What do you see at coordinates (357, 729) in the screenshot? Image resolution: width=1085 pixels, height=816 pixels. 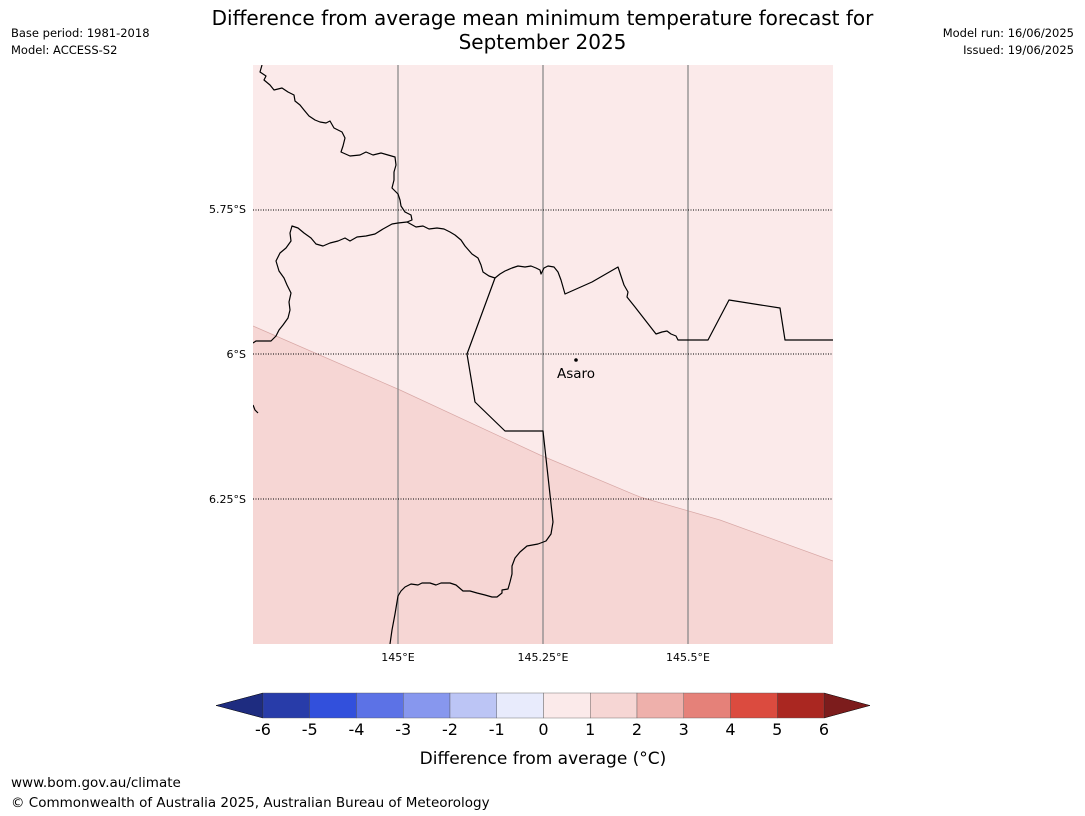 I see `colorbar-tick-label: -4` at bounding box center [357, 729].